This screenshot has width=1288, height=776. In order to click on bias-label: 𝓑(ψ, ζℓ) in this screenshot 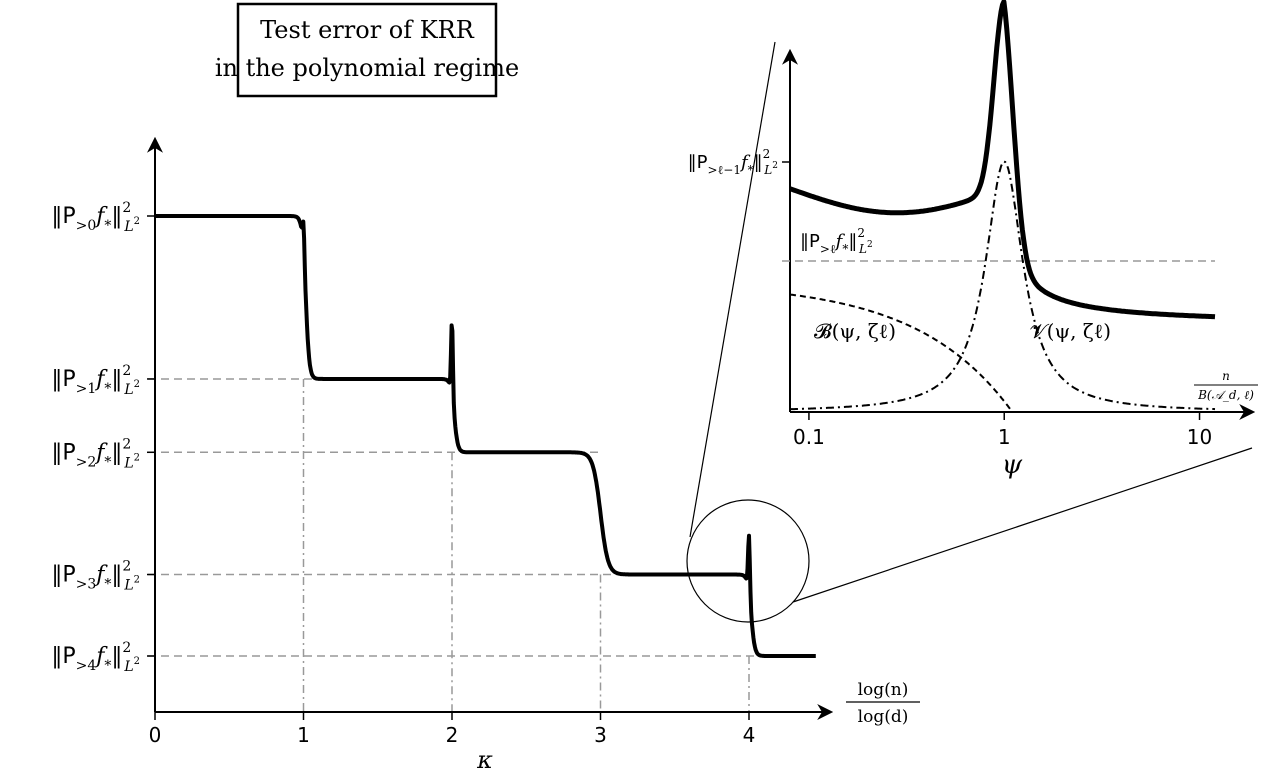, I will do `click(855, 331)`.